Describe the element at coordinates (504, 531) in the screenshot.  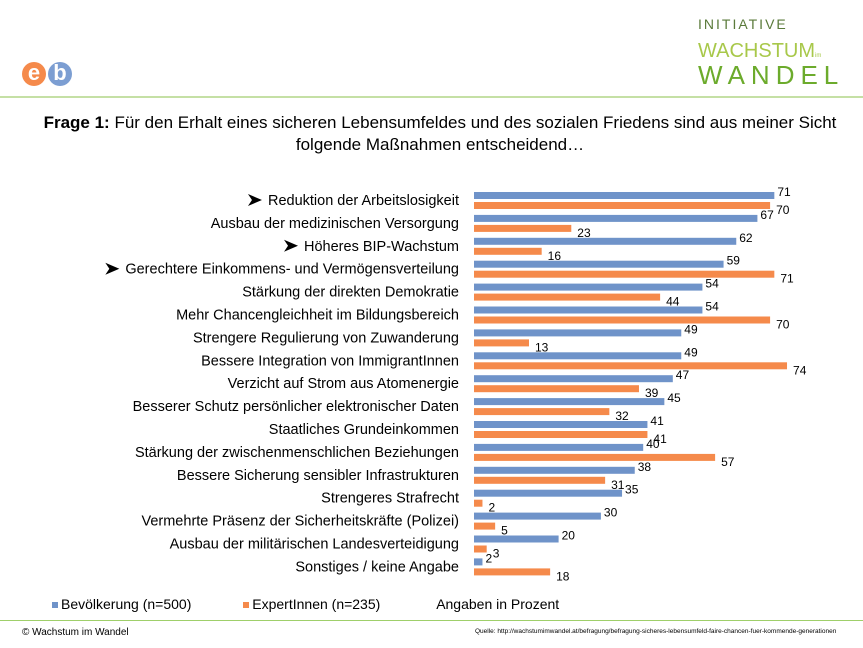
I see `data-label: 5` at that location.